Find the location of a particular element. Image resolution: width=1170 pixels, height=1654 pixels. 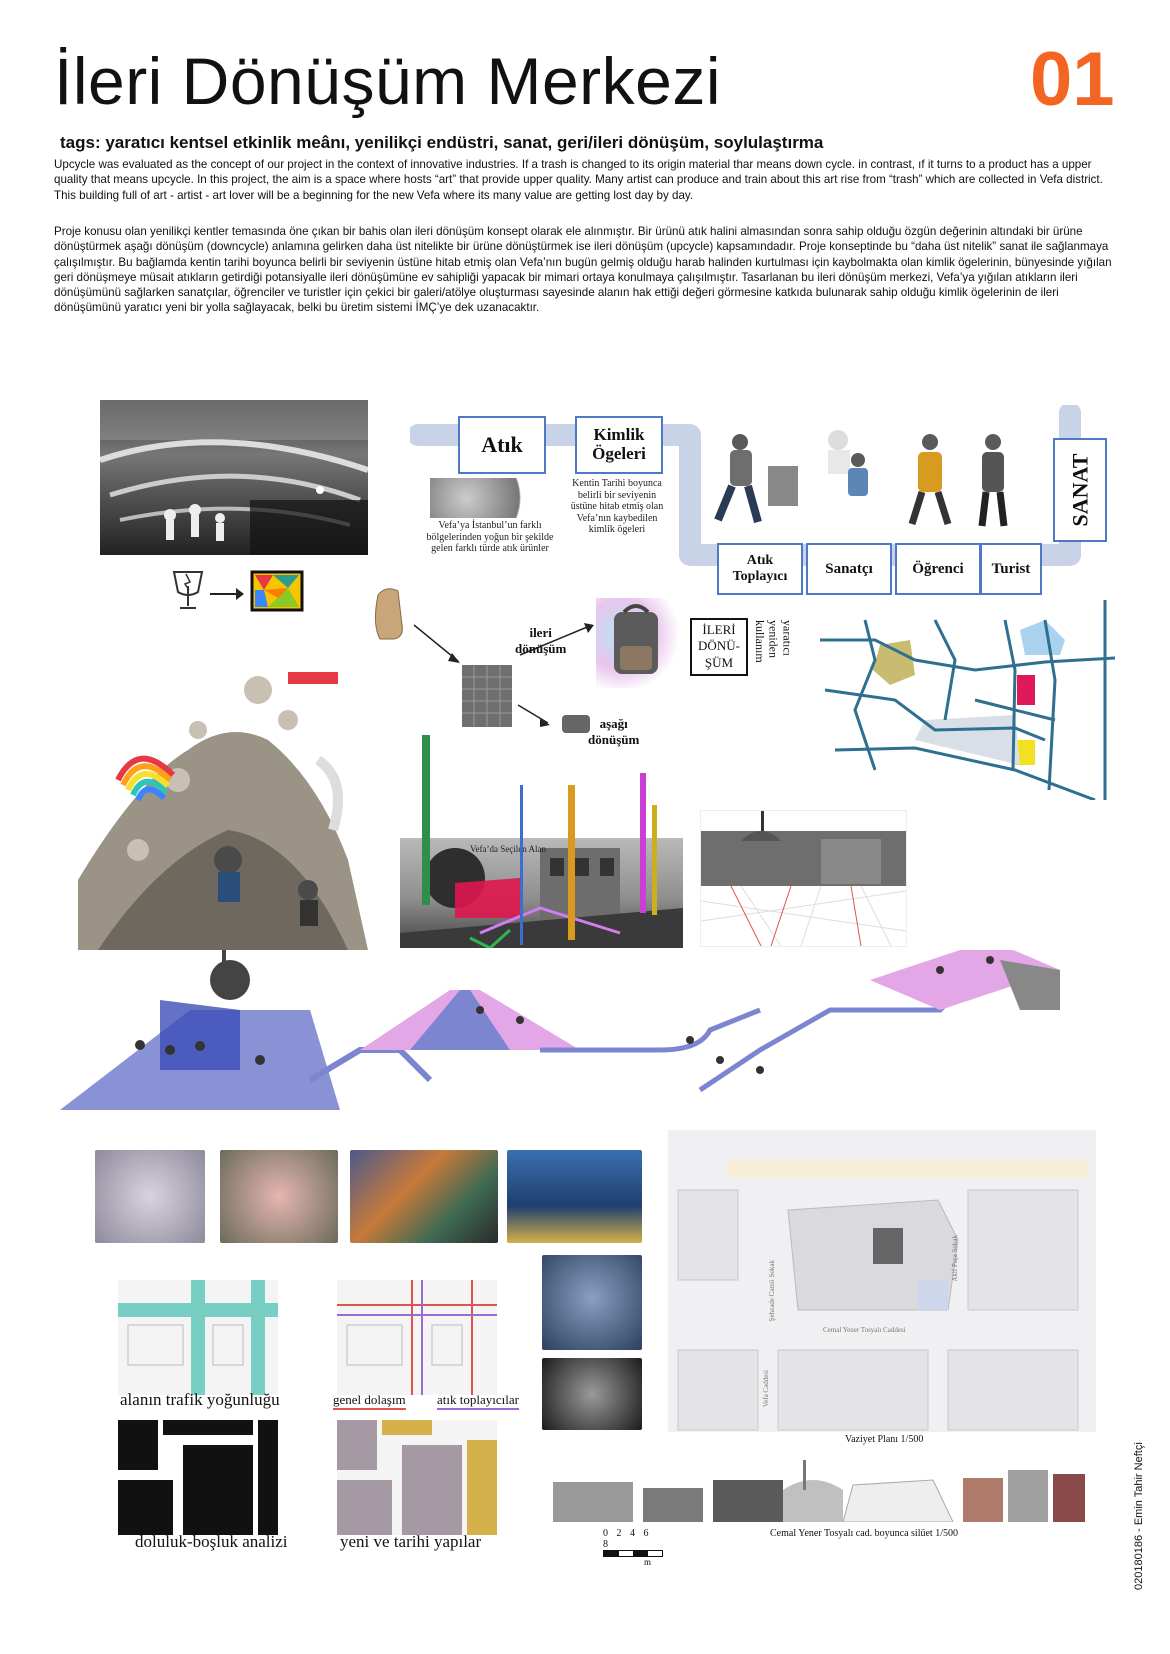

waste-pile-photo is located at coordinates (491, 498).